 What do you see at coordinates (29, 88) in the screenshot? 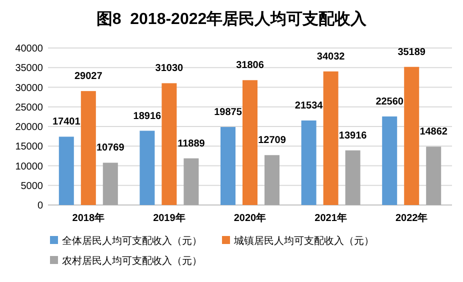
I see `y-tick-label: 30000` at bounding box center [29, 88].